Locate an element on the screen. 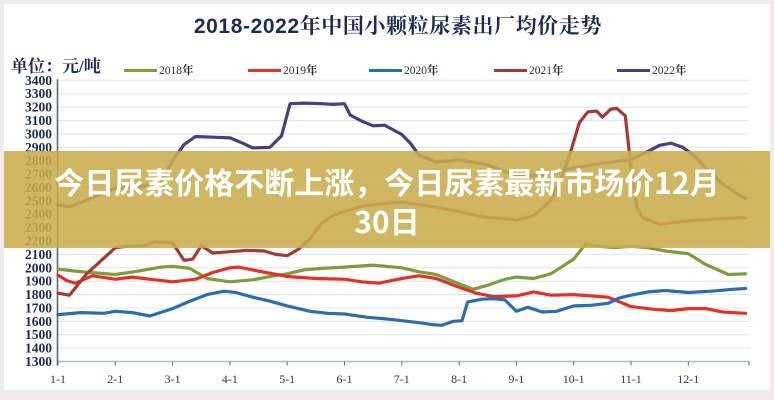 This screenshot has width=774, height=400. y-tick-label: 2000 is located at coordinates (38, 267).